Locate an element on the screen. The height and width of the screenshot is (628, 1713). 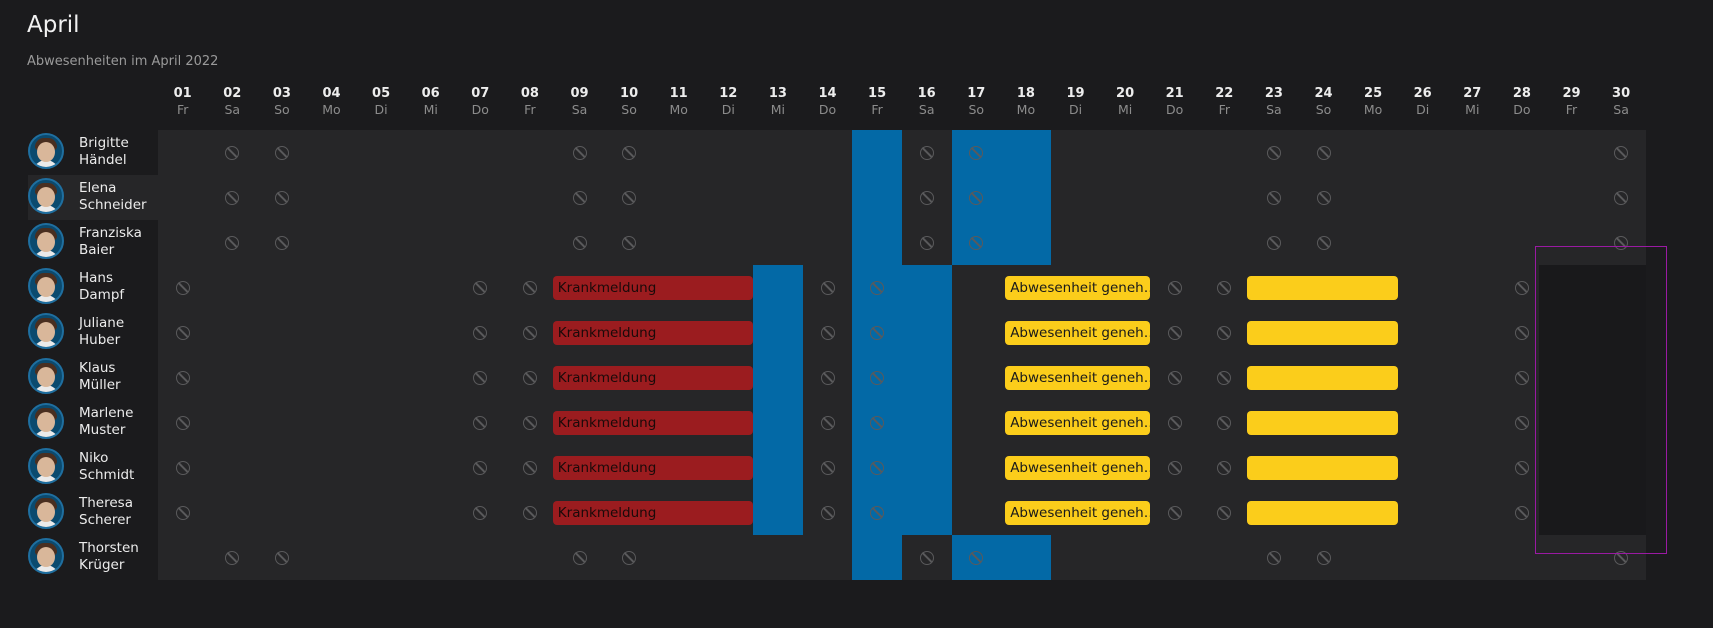
day-header: 13 Mi is located at coordinates (777, 102).